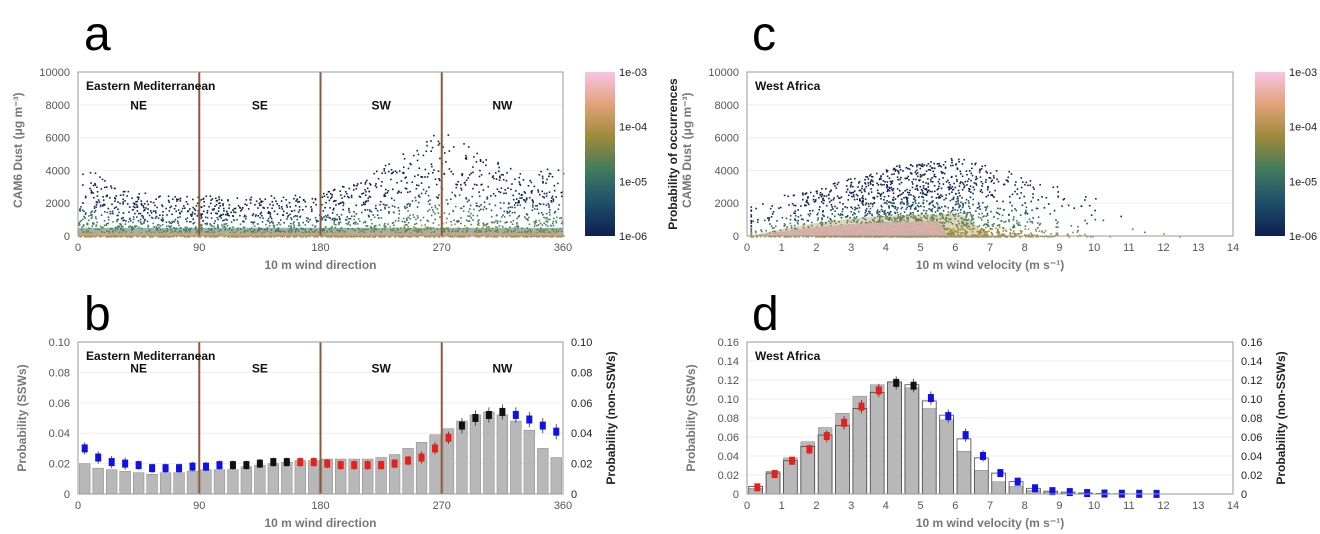 Image resolution: width=1320 pixels, height=534 pixels. Describe the element at coordinates (633, 73) in the screenshot. I see `colorbar-tick-label: 1e-03` at that location.